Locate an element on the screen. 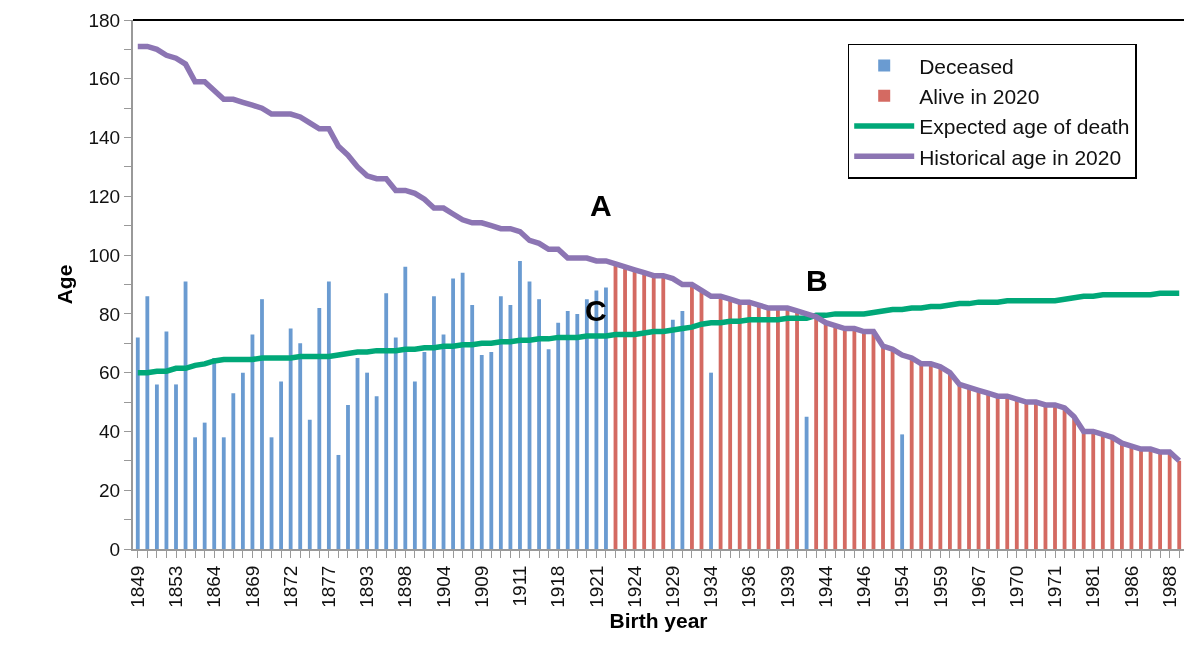  x-tick-label: 1853 is located at coordinates (176, 586).